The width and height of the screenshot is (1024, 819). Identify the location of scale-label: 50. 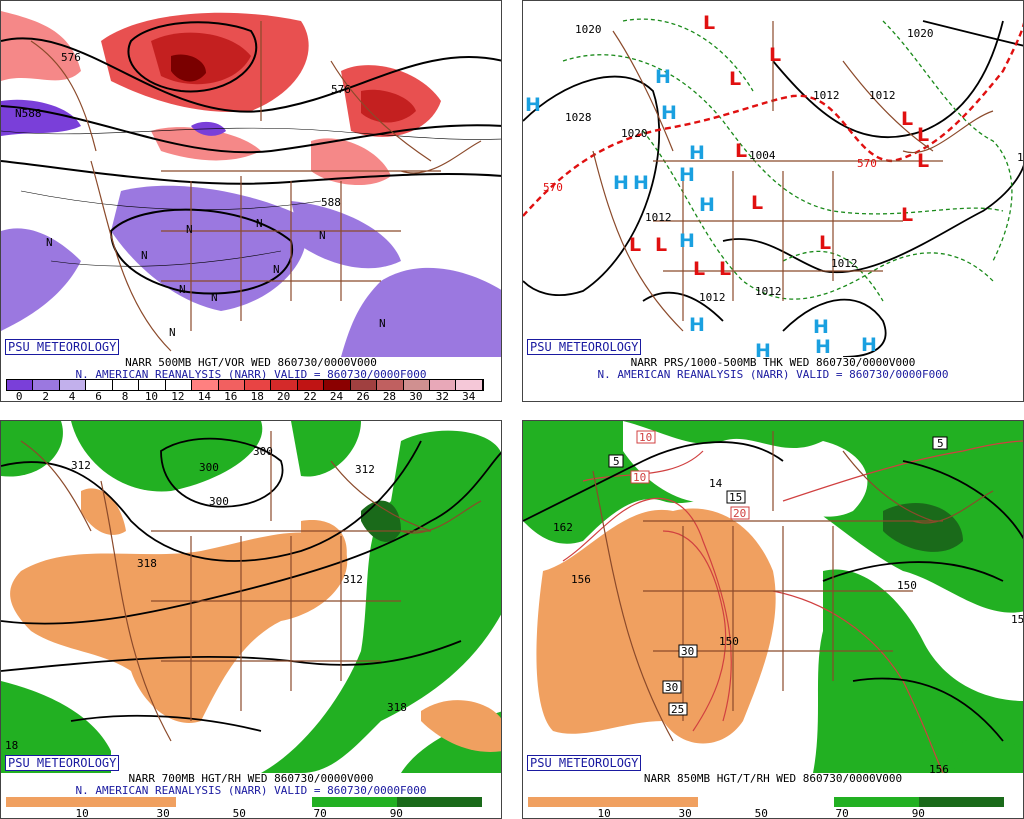
(761, 813).